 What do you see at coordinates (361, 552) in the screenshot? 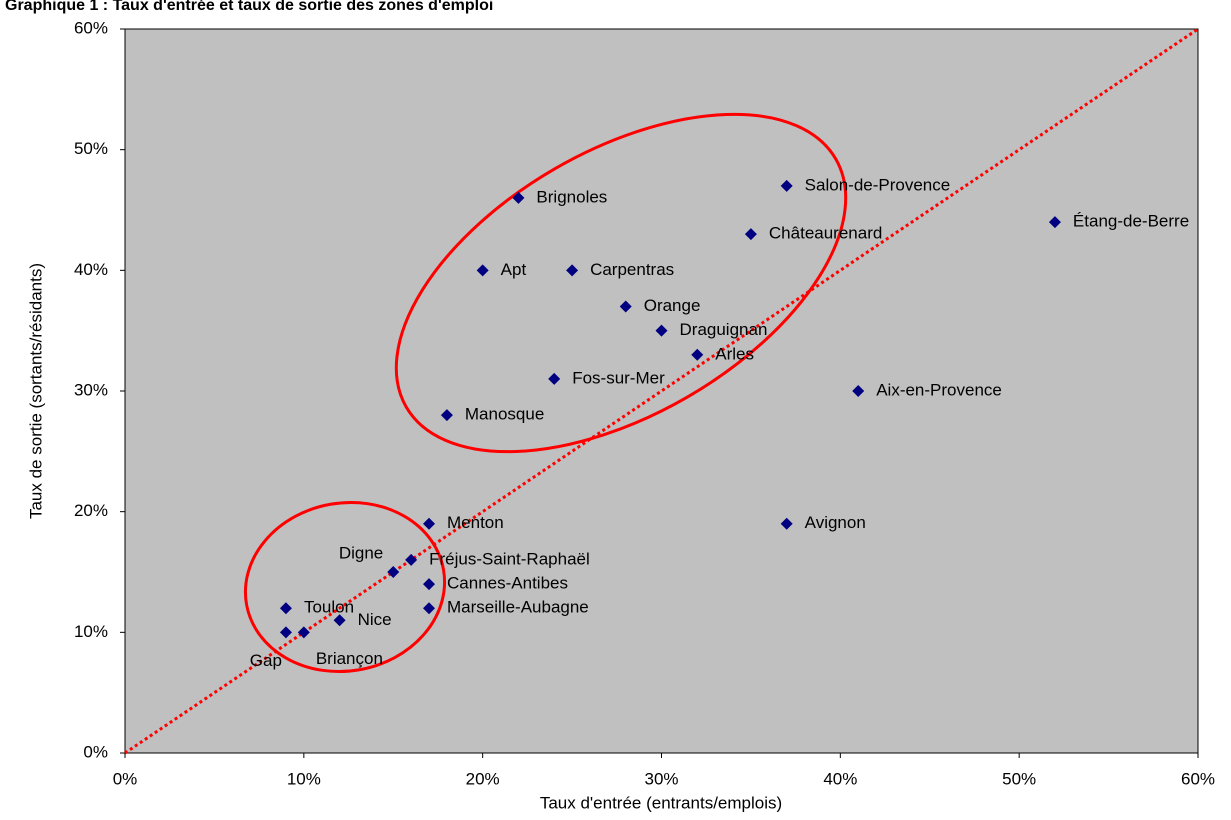
I see `point-label: Digne` at bounding box center [361, 552].